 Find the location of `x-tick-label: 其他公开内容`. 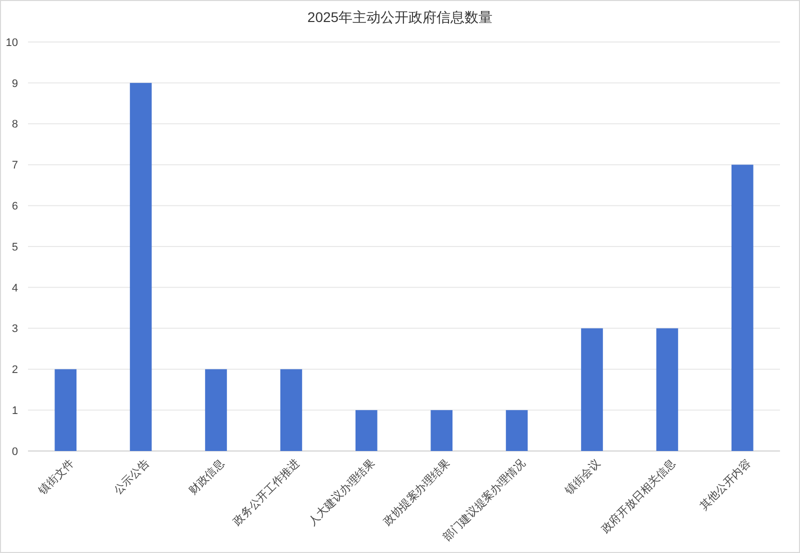

x-tick-label: 其他公开内容 is located at coordinates (725, 484).